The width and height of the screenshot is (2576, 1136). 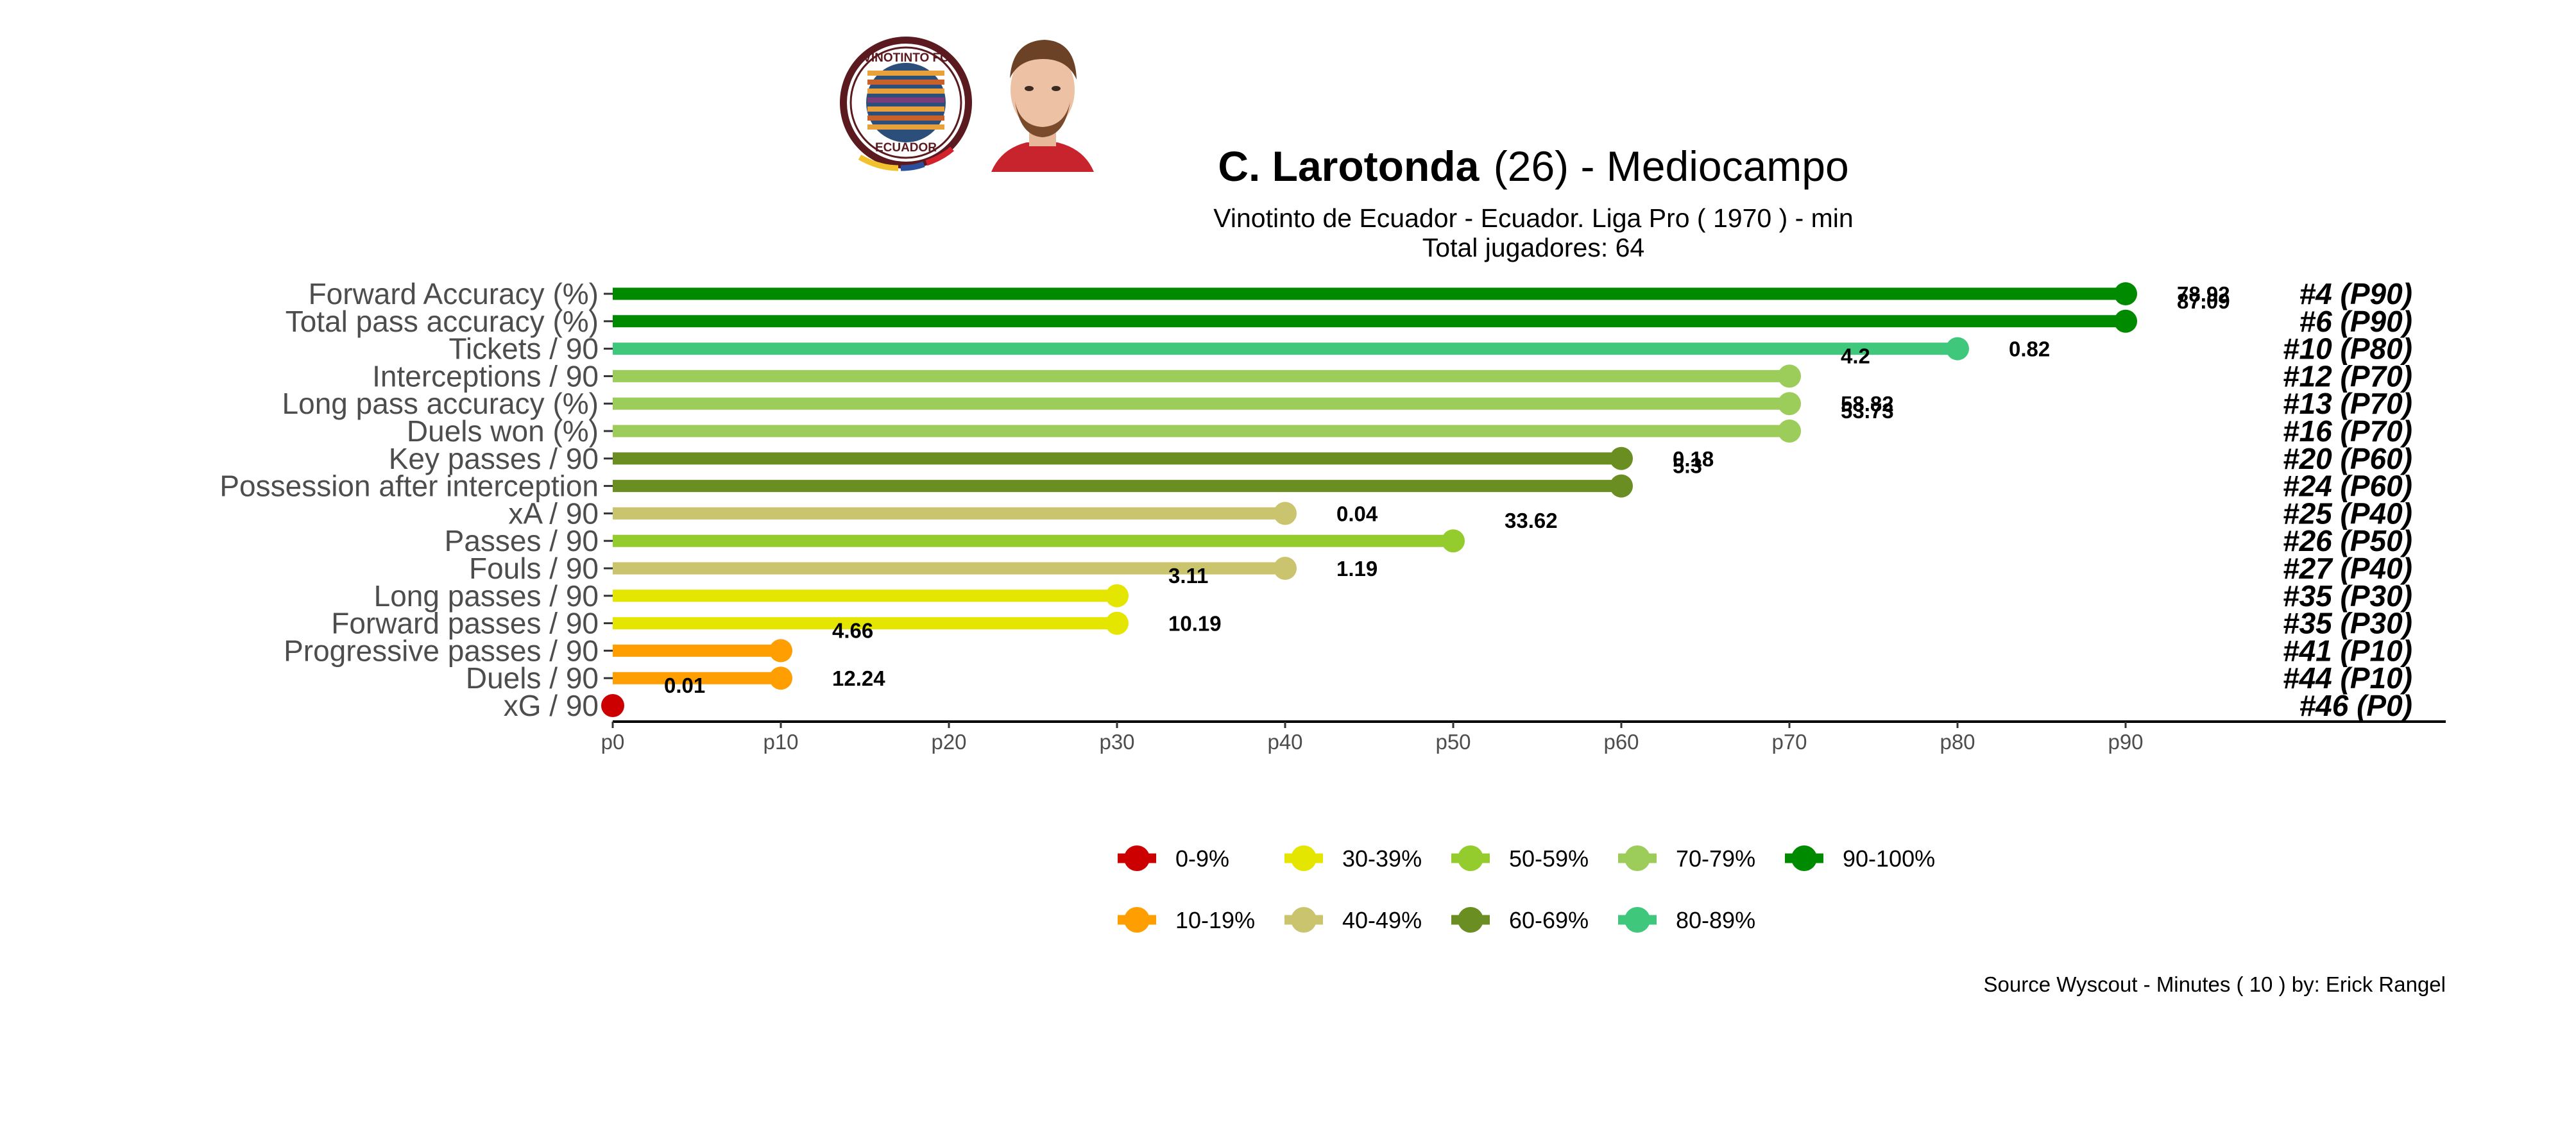 I want to click on metric-label: Tickets / 90, so click(x=524, y=349).